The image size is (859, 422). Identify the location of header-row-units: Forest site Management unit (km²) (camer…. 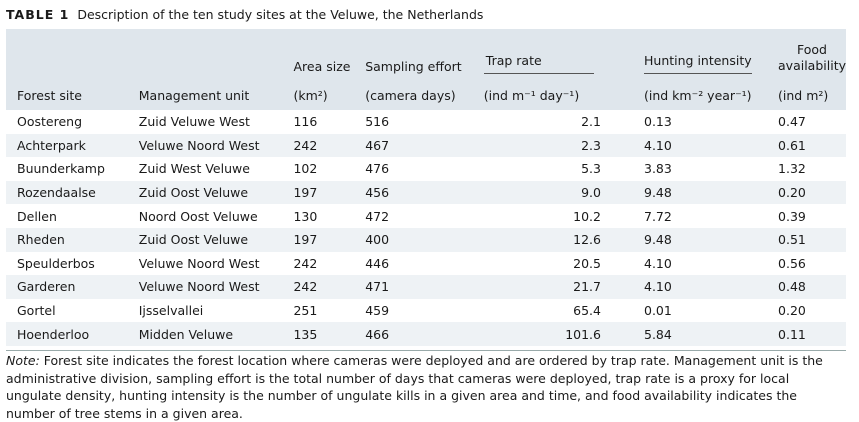
(426, 94).